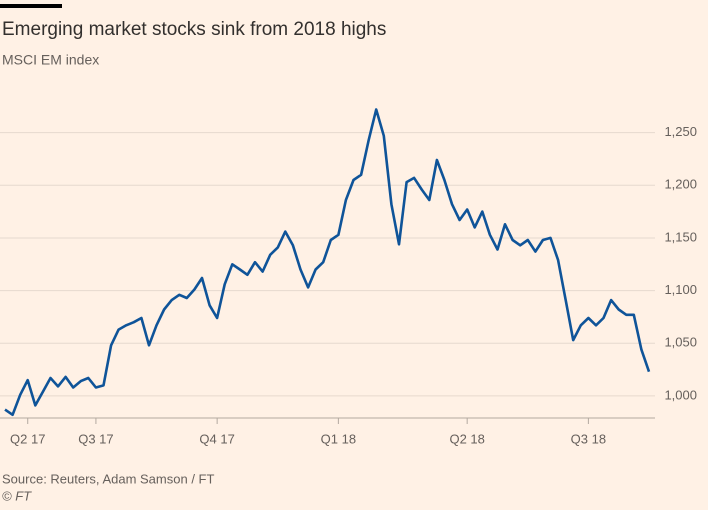 The height and width of the screenshot is (510, 708). Describe the element at coordinates (108, 478) in the screenshot. I see `source: Source: Reuters, Adam Samson / FT` at that location.